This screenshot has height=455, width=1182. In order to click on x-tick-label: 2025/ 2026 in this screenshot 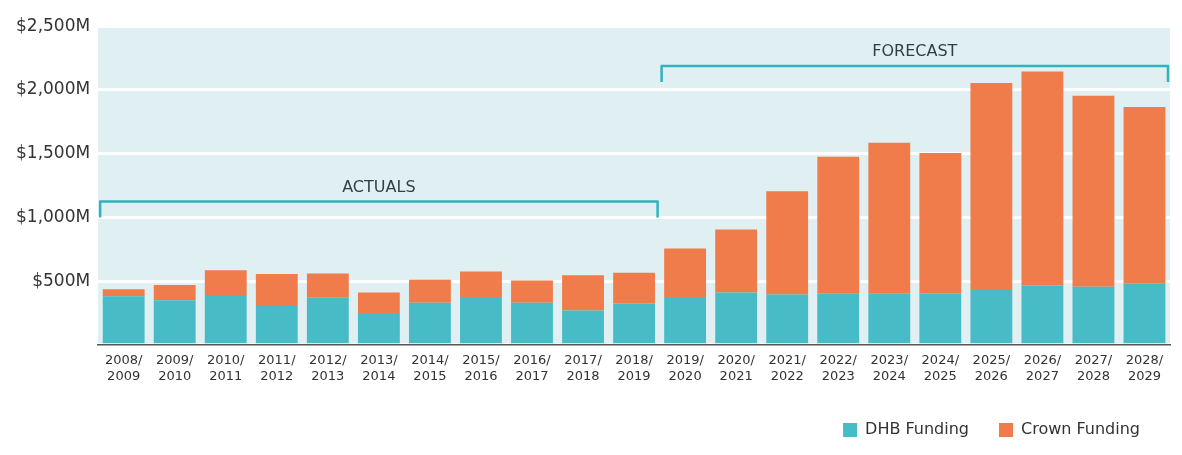, I will do `click(991, 367)`.